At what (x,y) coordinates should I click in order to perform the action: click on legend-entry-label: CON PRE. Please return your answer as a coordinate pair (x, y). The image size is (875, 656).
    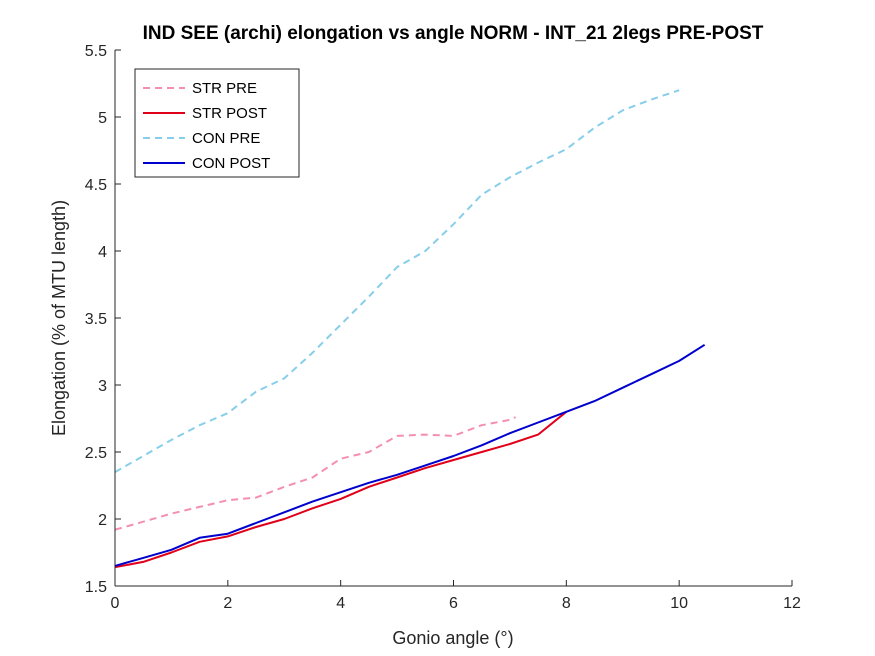
    Looking at the image, I should click on (226, 138).